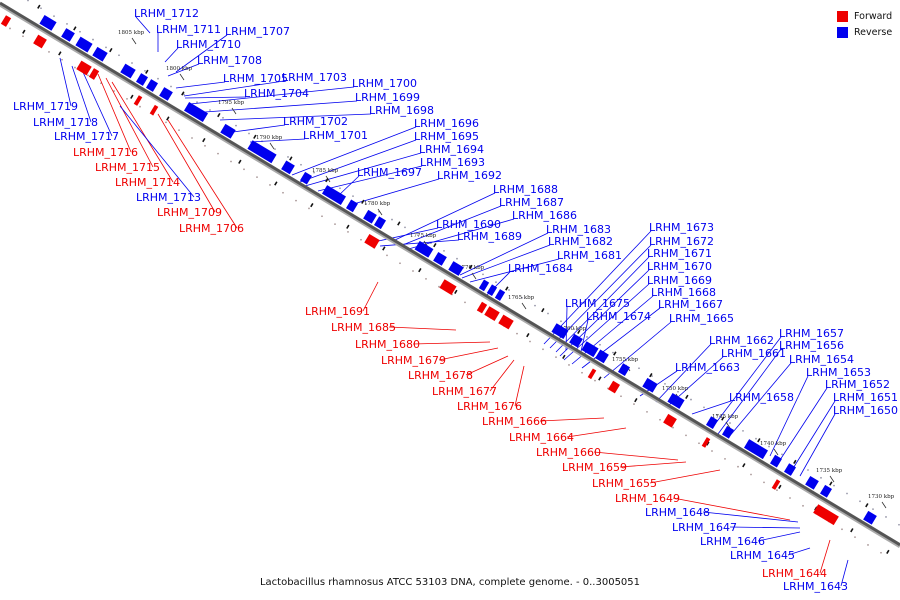  I want to click on gene-label: LRHM_1707, so click(257, 31).